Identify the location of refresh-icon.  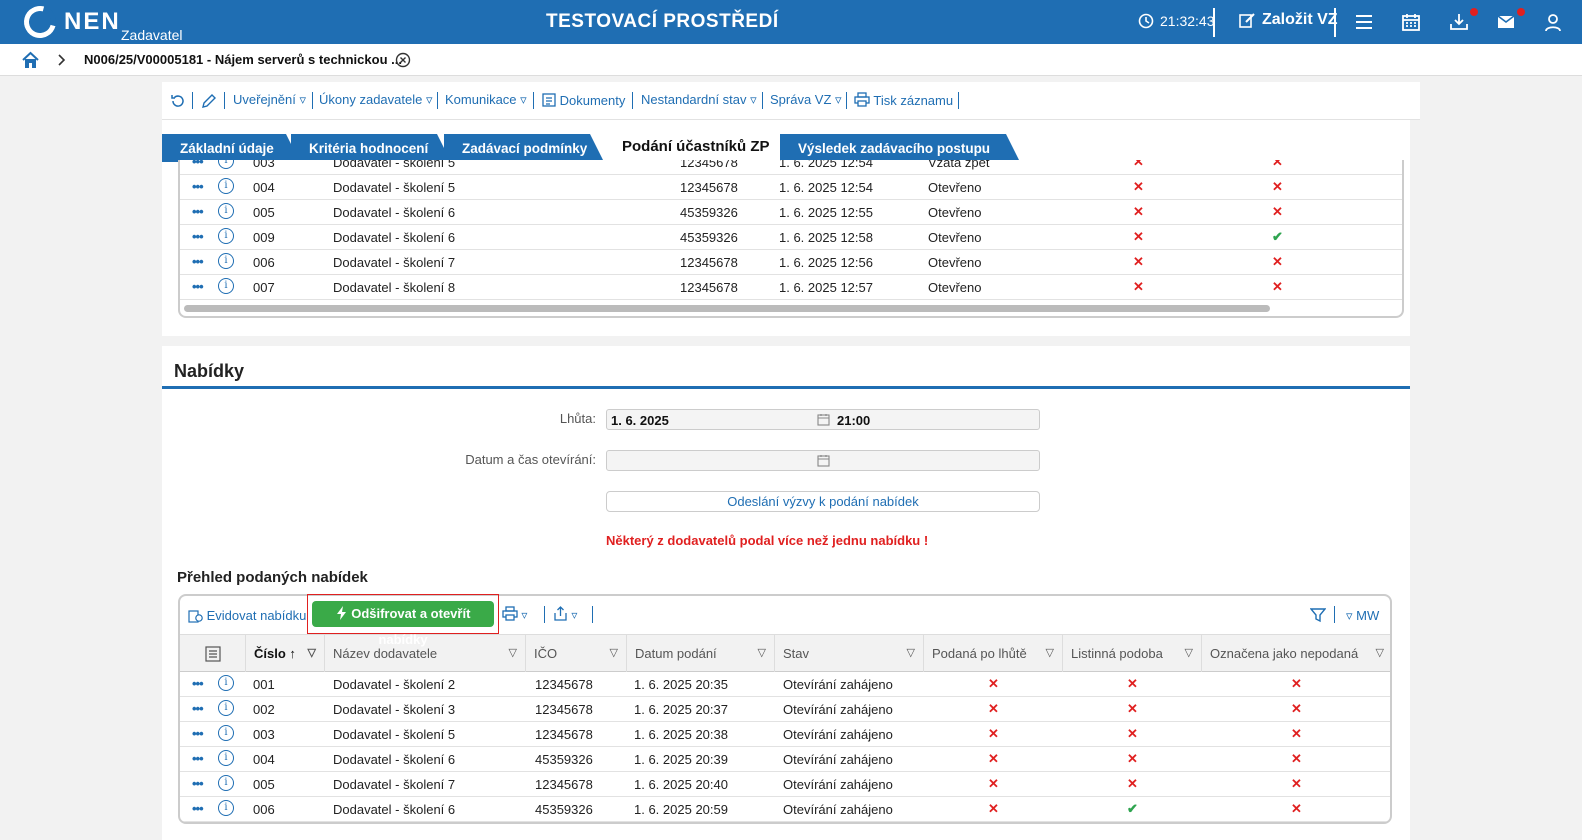
(178, 101).